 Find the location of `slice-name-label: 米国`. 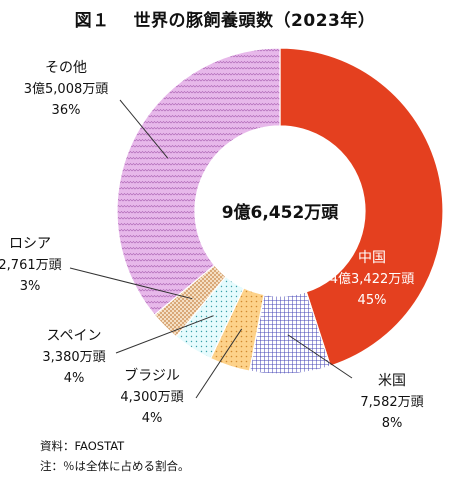

slice-name-label: 米国 is located at coordinates (392, 381).